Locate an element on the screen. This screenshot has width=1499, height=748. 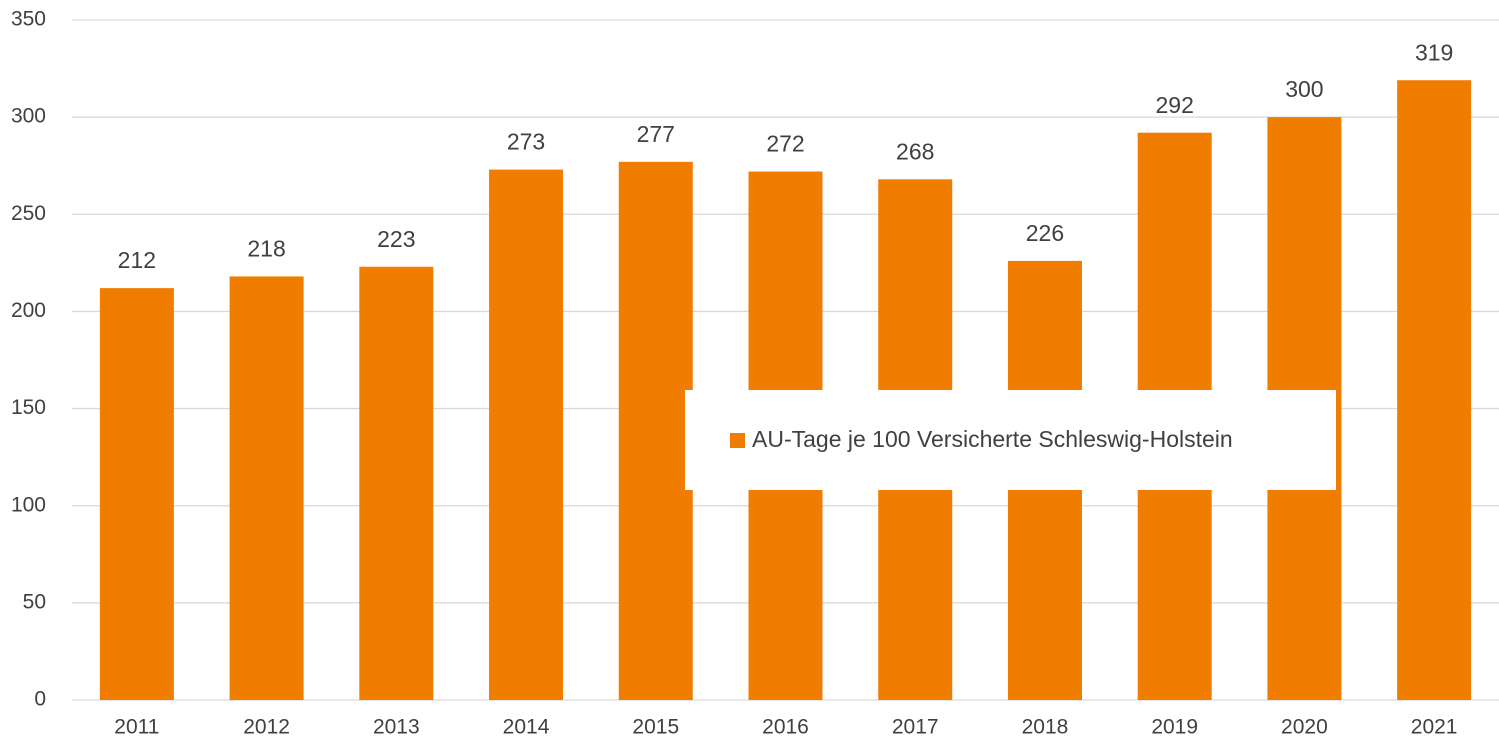
x-tick-label: 2014 is located at coordinates (526, 727).